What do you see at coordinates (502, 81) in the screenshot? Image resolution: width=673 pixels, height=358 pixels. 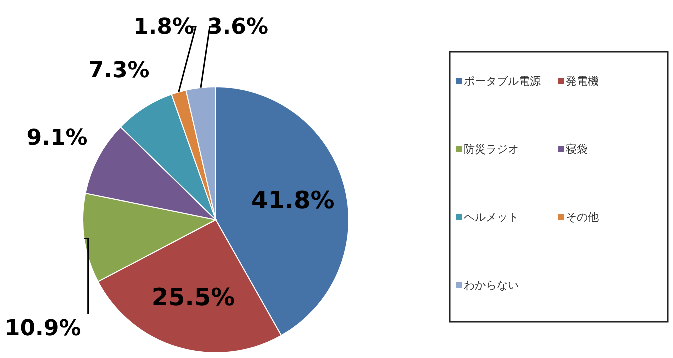 I see `legend-label: ポータブル電源` at bounding box center [502, 81].